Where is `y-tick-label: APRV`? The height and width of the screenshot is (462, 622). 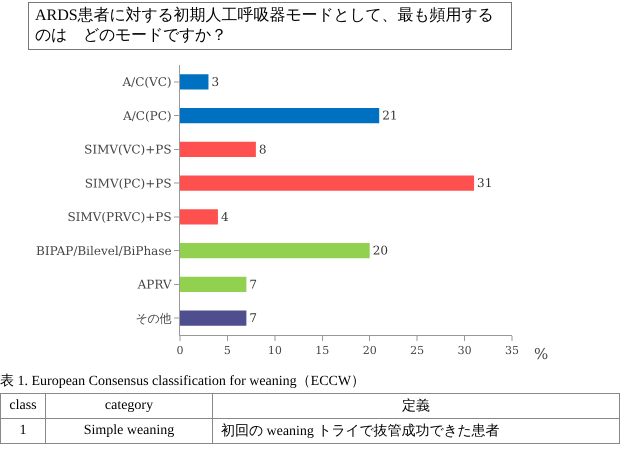 y-tick-label: APRV is located at coordinates (154, 285).